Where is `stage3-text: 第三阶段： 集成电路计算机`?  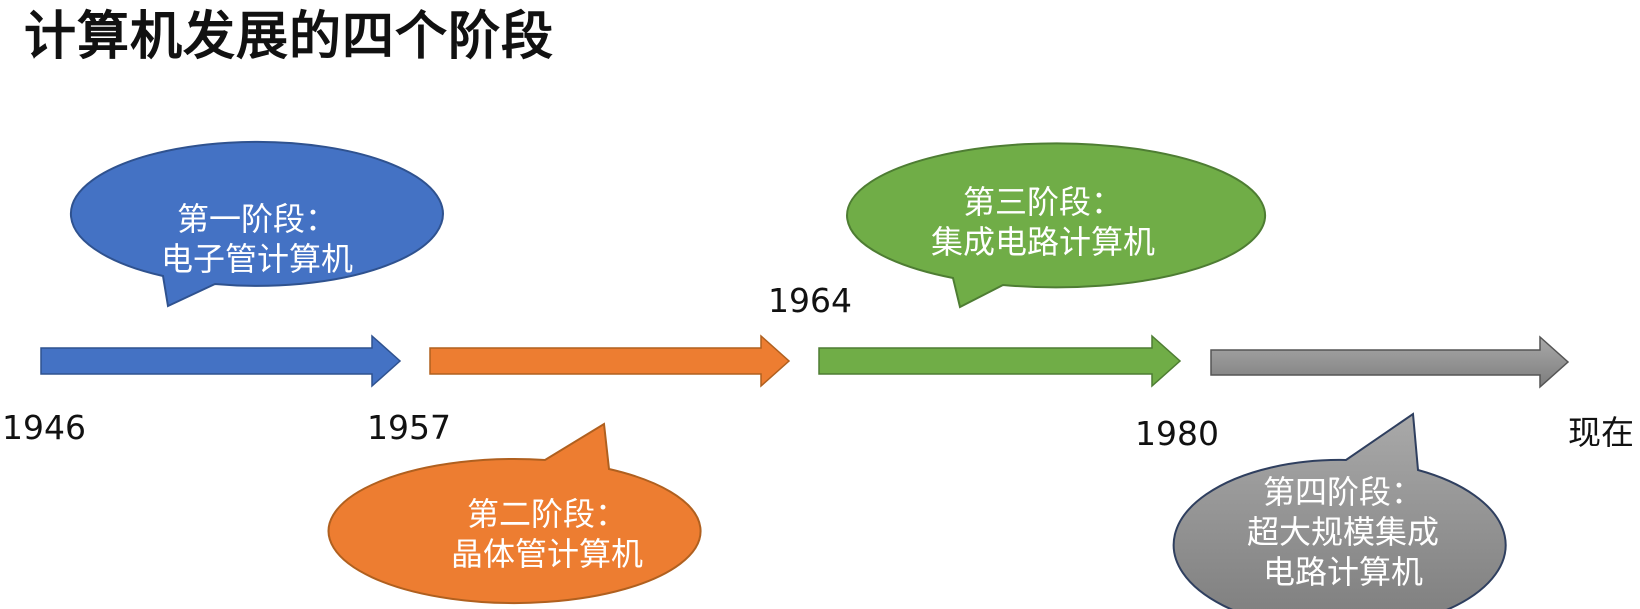
stage3-text: 第三阶段： 集成电路计算机 is located at coordinates (1043, 222).